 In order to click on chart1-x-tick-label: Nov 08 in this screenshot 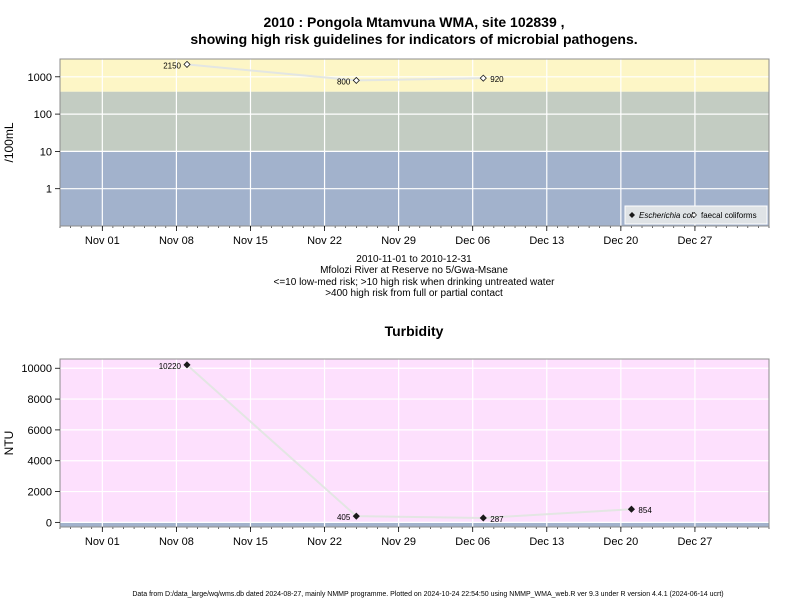, I will do `click(176, 241)`.